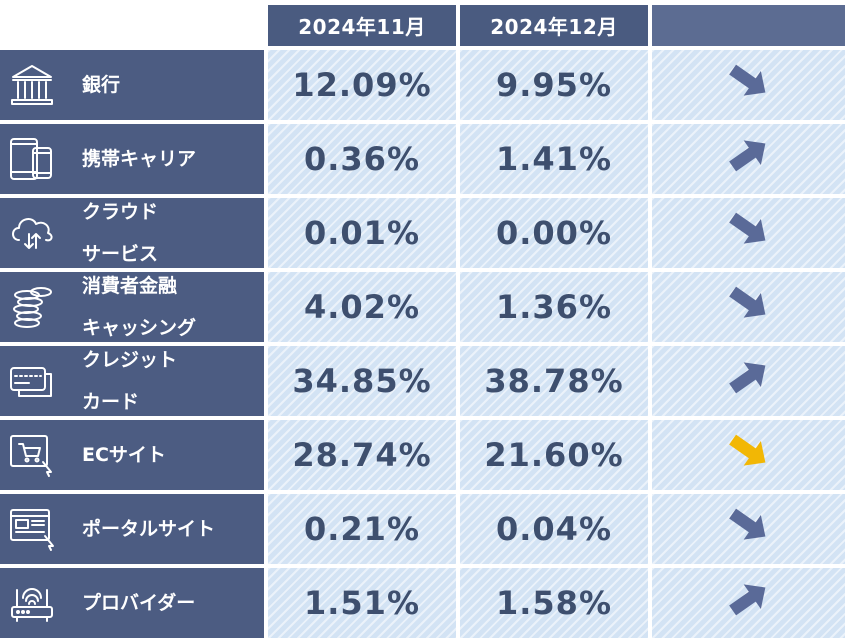 The image size is (851, 640). Describe the element at coordinates (32, 159) in the screenshot. I see `smartphone-tablet-icon` at that location.